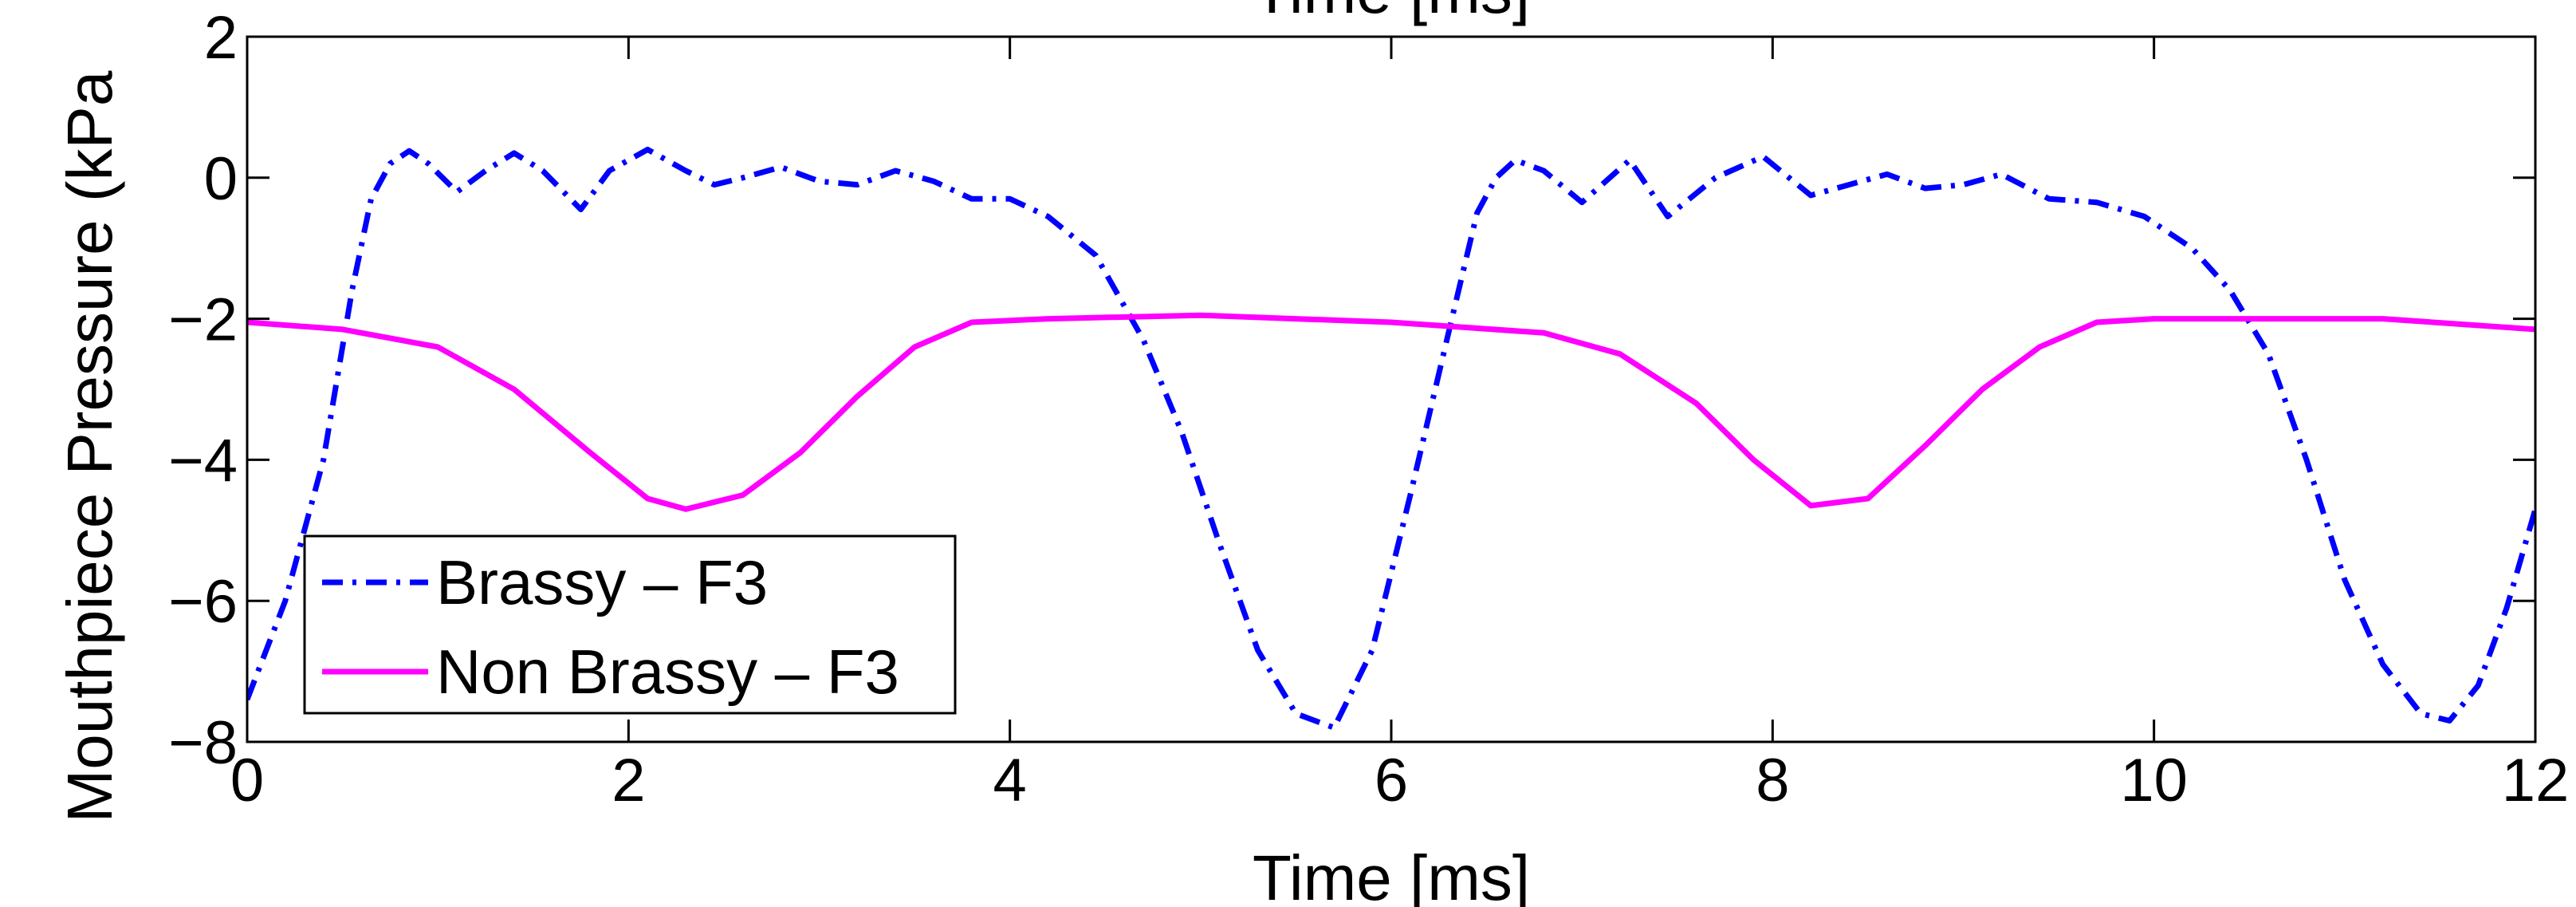  I want to click on x-tick-label: 10, so click(2154, 781).